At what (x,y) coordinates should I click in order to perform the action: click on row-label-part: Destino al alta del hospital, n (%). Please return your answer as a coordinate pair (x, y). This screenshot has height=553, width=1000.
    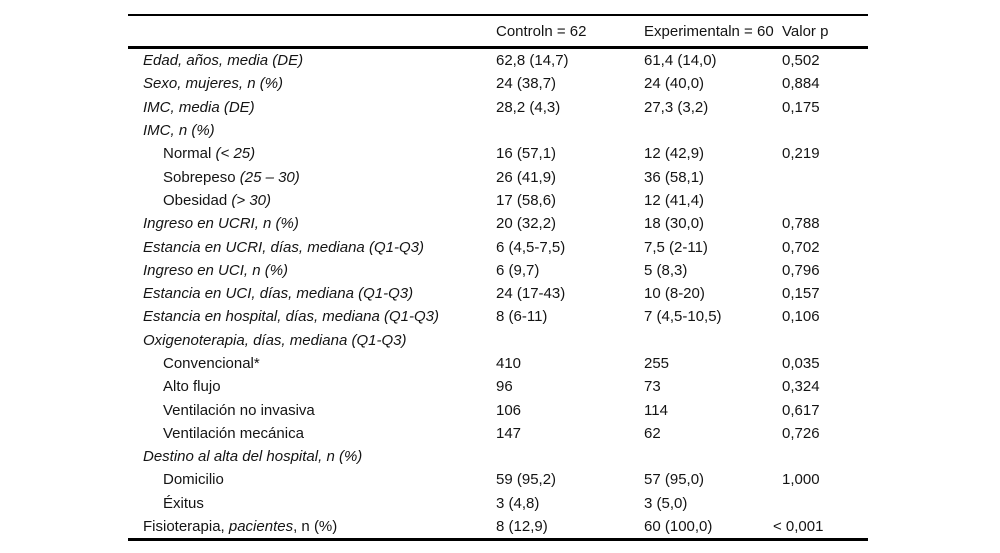
    Looking at the image, I should click on (253, 457).